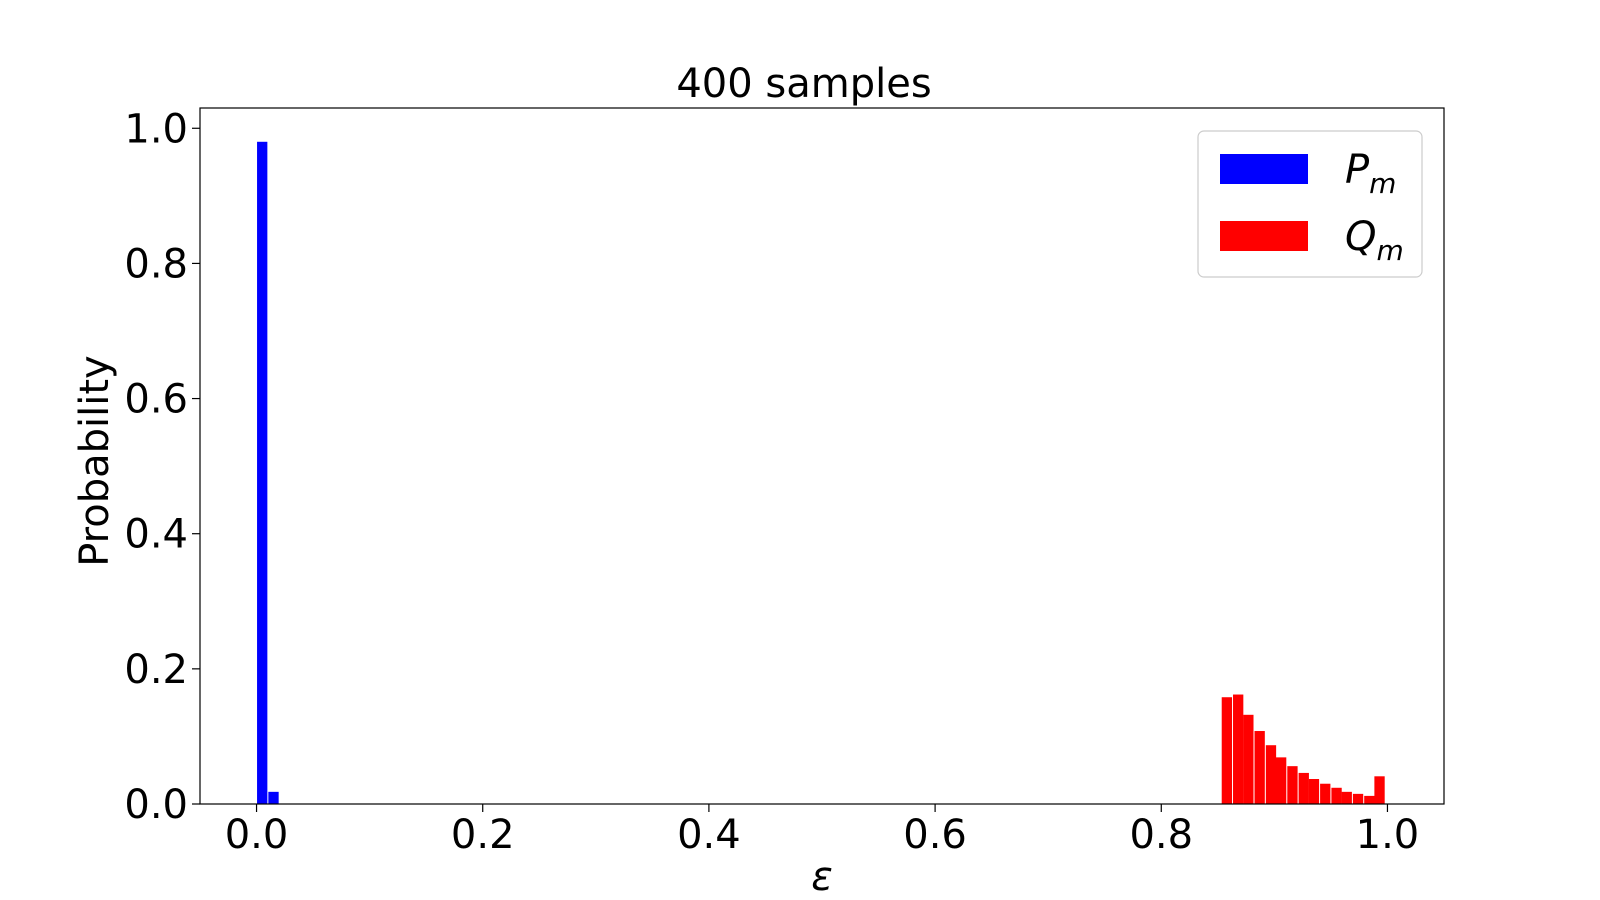 The height and width of the screenshot is (900, 1600). I want to click on legend-label-p: Pm, so click(1370, 173).